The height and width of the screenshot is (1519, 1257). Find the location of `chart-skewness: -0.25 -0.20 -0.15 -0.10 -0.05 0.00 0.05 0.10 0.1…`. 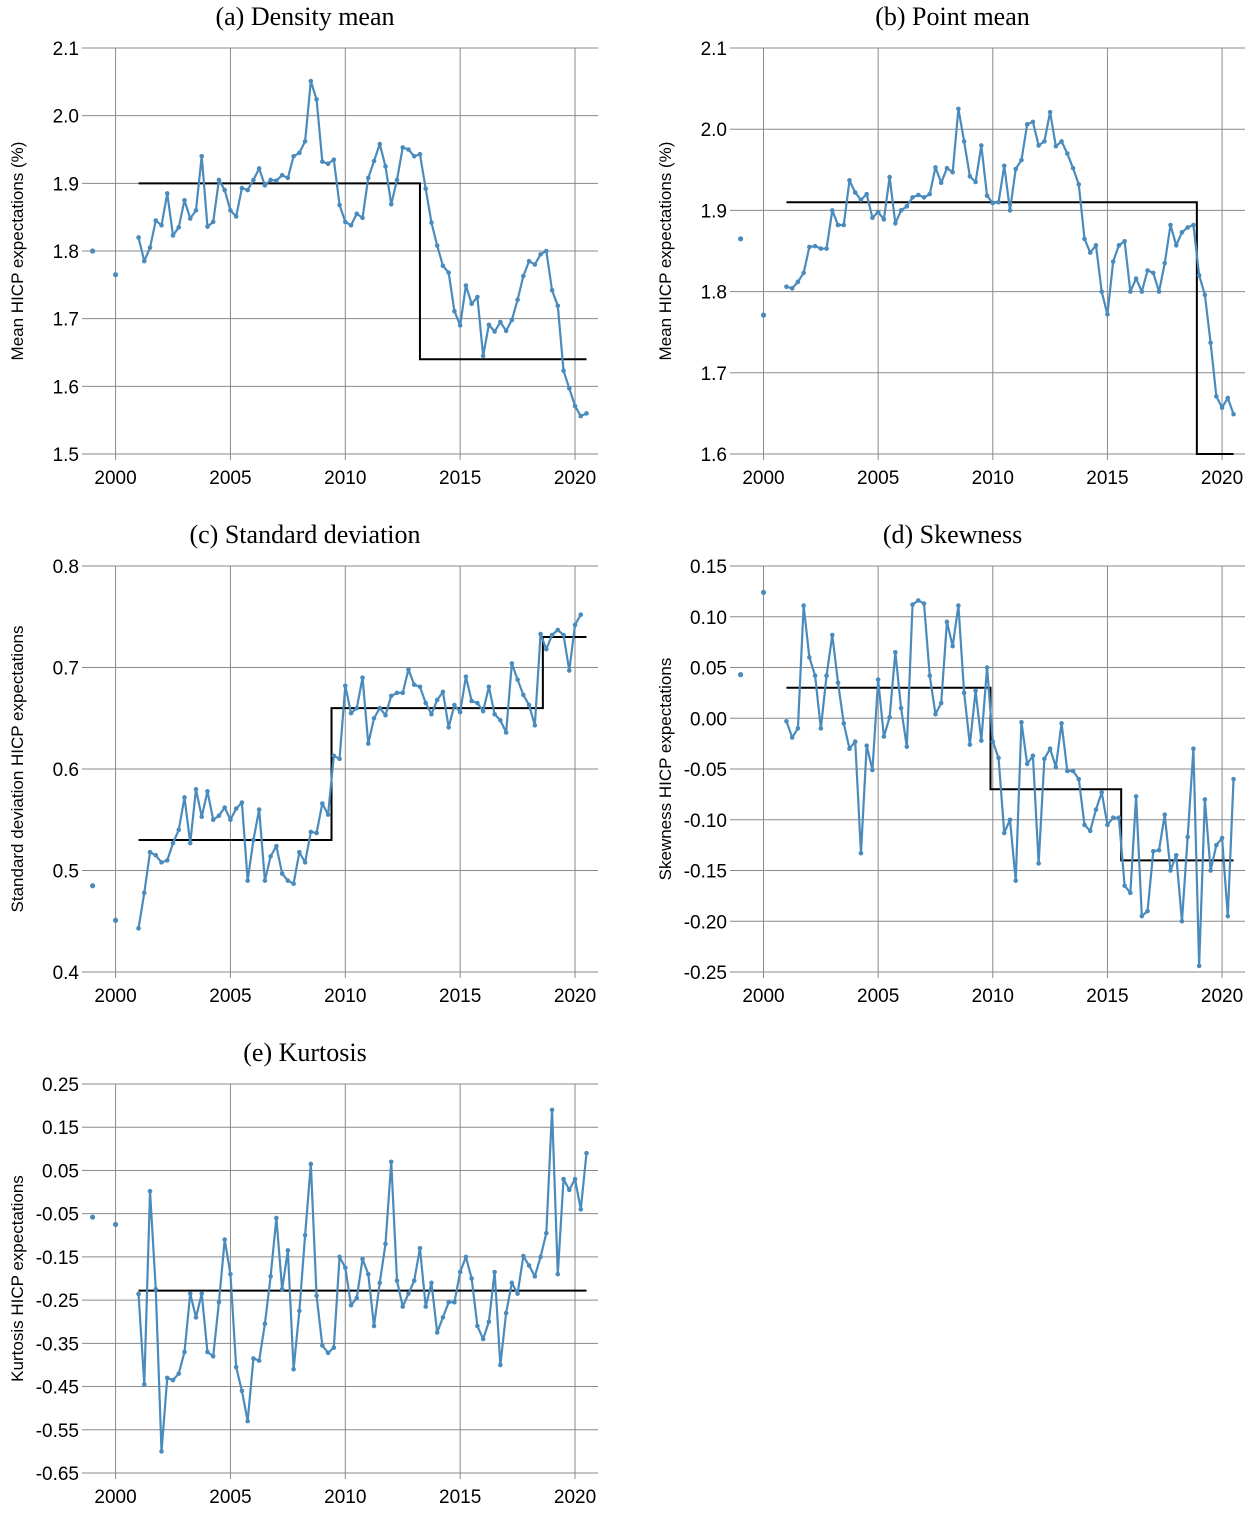

chart-skewness: -0.25 -0.20 -0.15 -0.10 -0.05 0.00 0.05 0.10 0.1… is located at coordinates (950, 782).